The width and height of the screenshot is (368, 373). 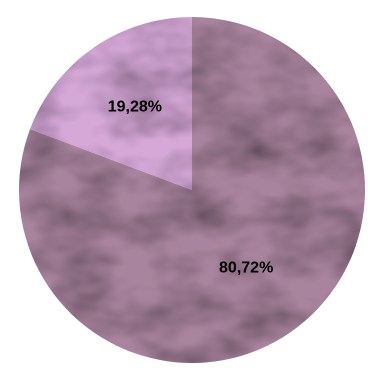 I want to click on pie-slice-label-1: 80,72%, so click(x=246, y=267).